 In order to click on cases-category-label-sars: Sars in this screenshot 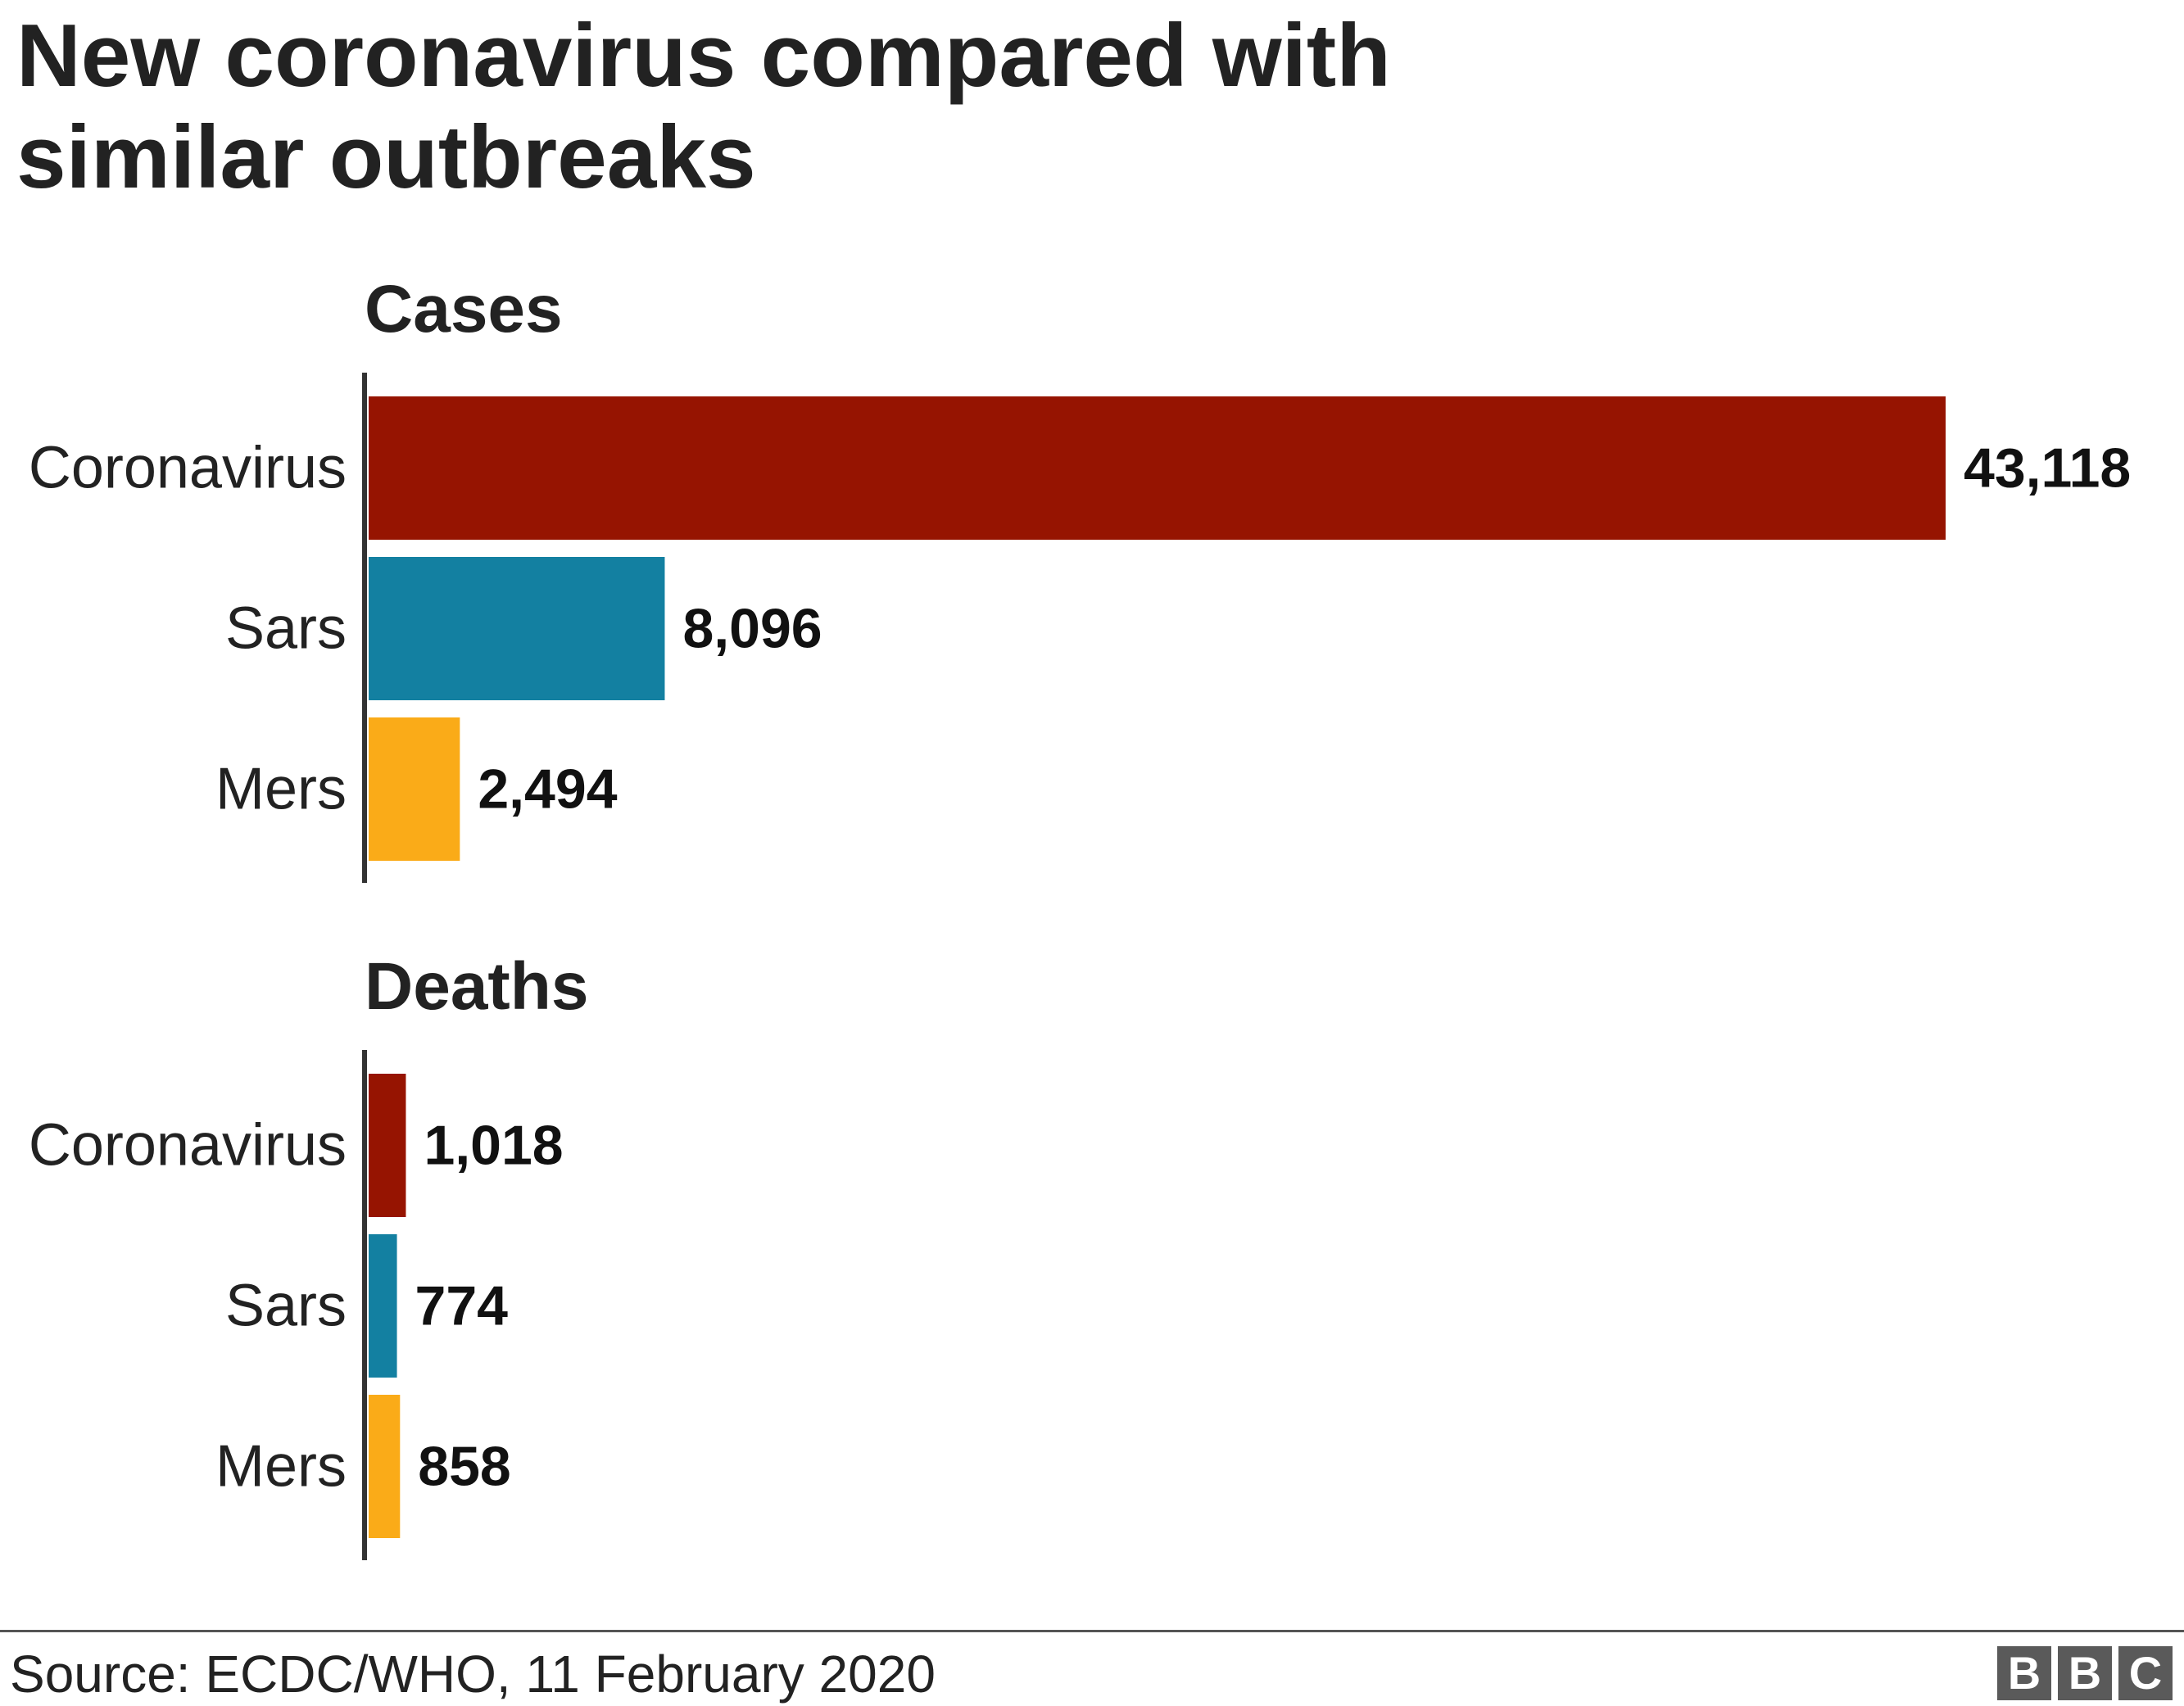, I will do `click(286, 629)`.